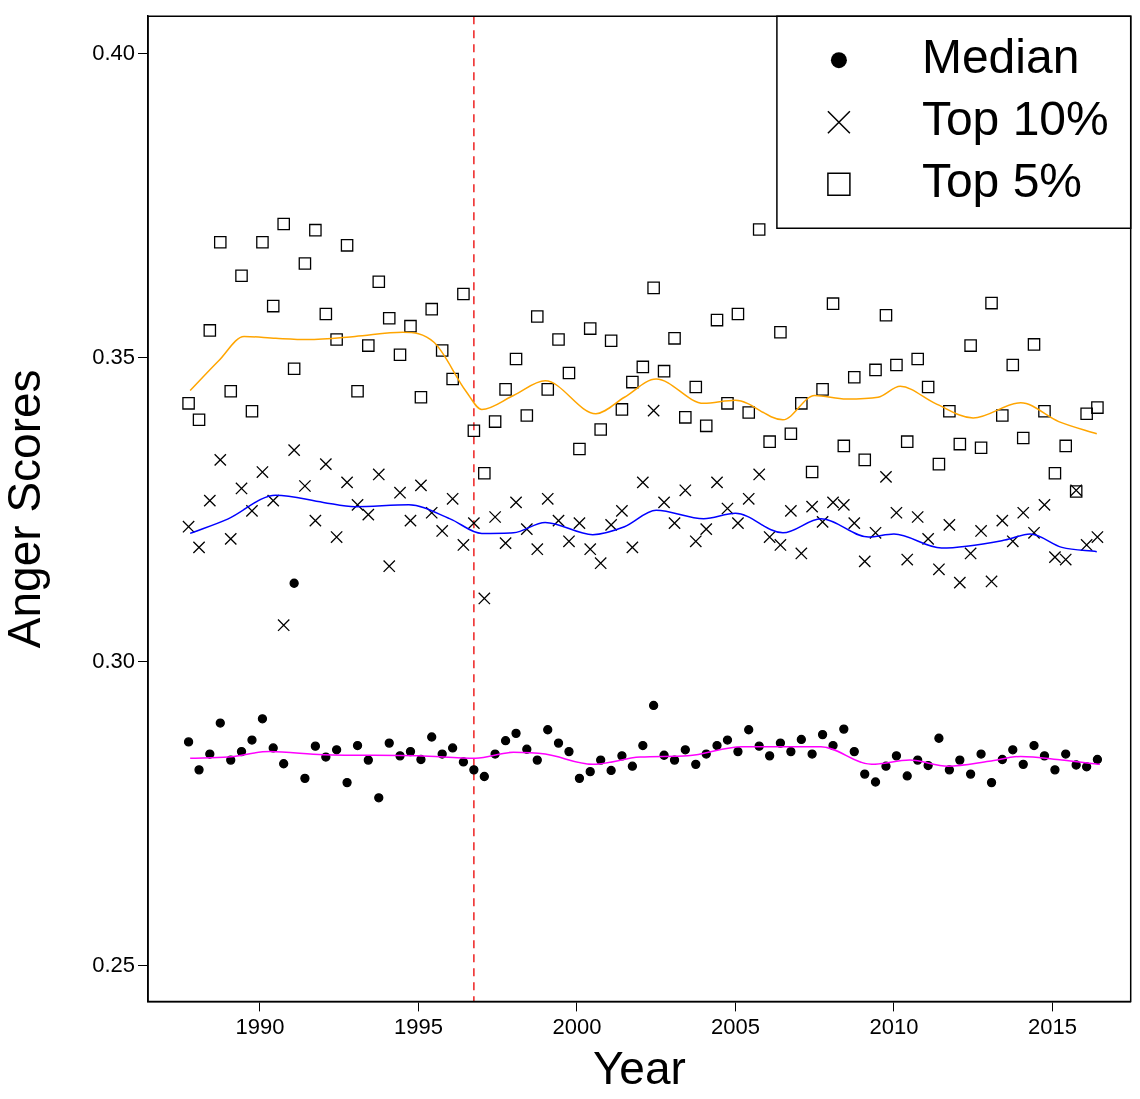 Image resolution: width=1140 pixels, height=1099 pixels. Describe the element at coordinates (1015, 119) in the screenshot. I see `legend-label: Top 10%` at that location.